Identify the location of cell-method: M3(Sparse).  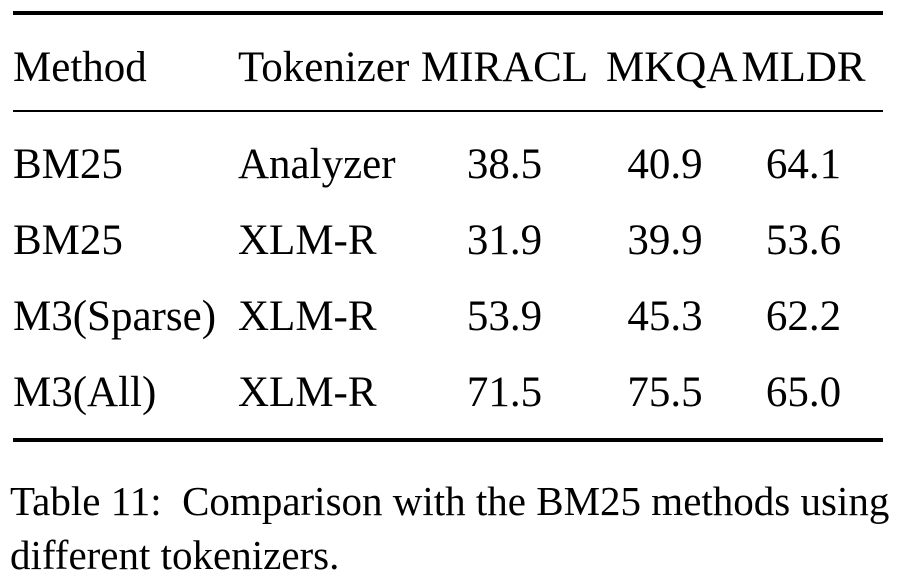
(115, 316).